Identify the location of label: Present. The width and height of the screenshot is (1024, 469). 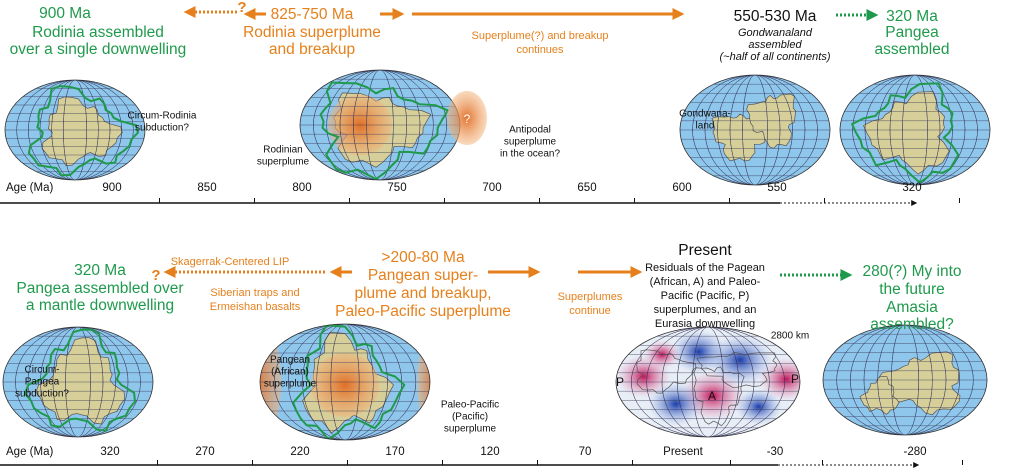
(705, 250).